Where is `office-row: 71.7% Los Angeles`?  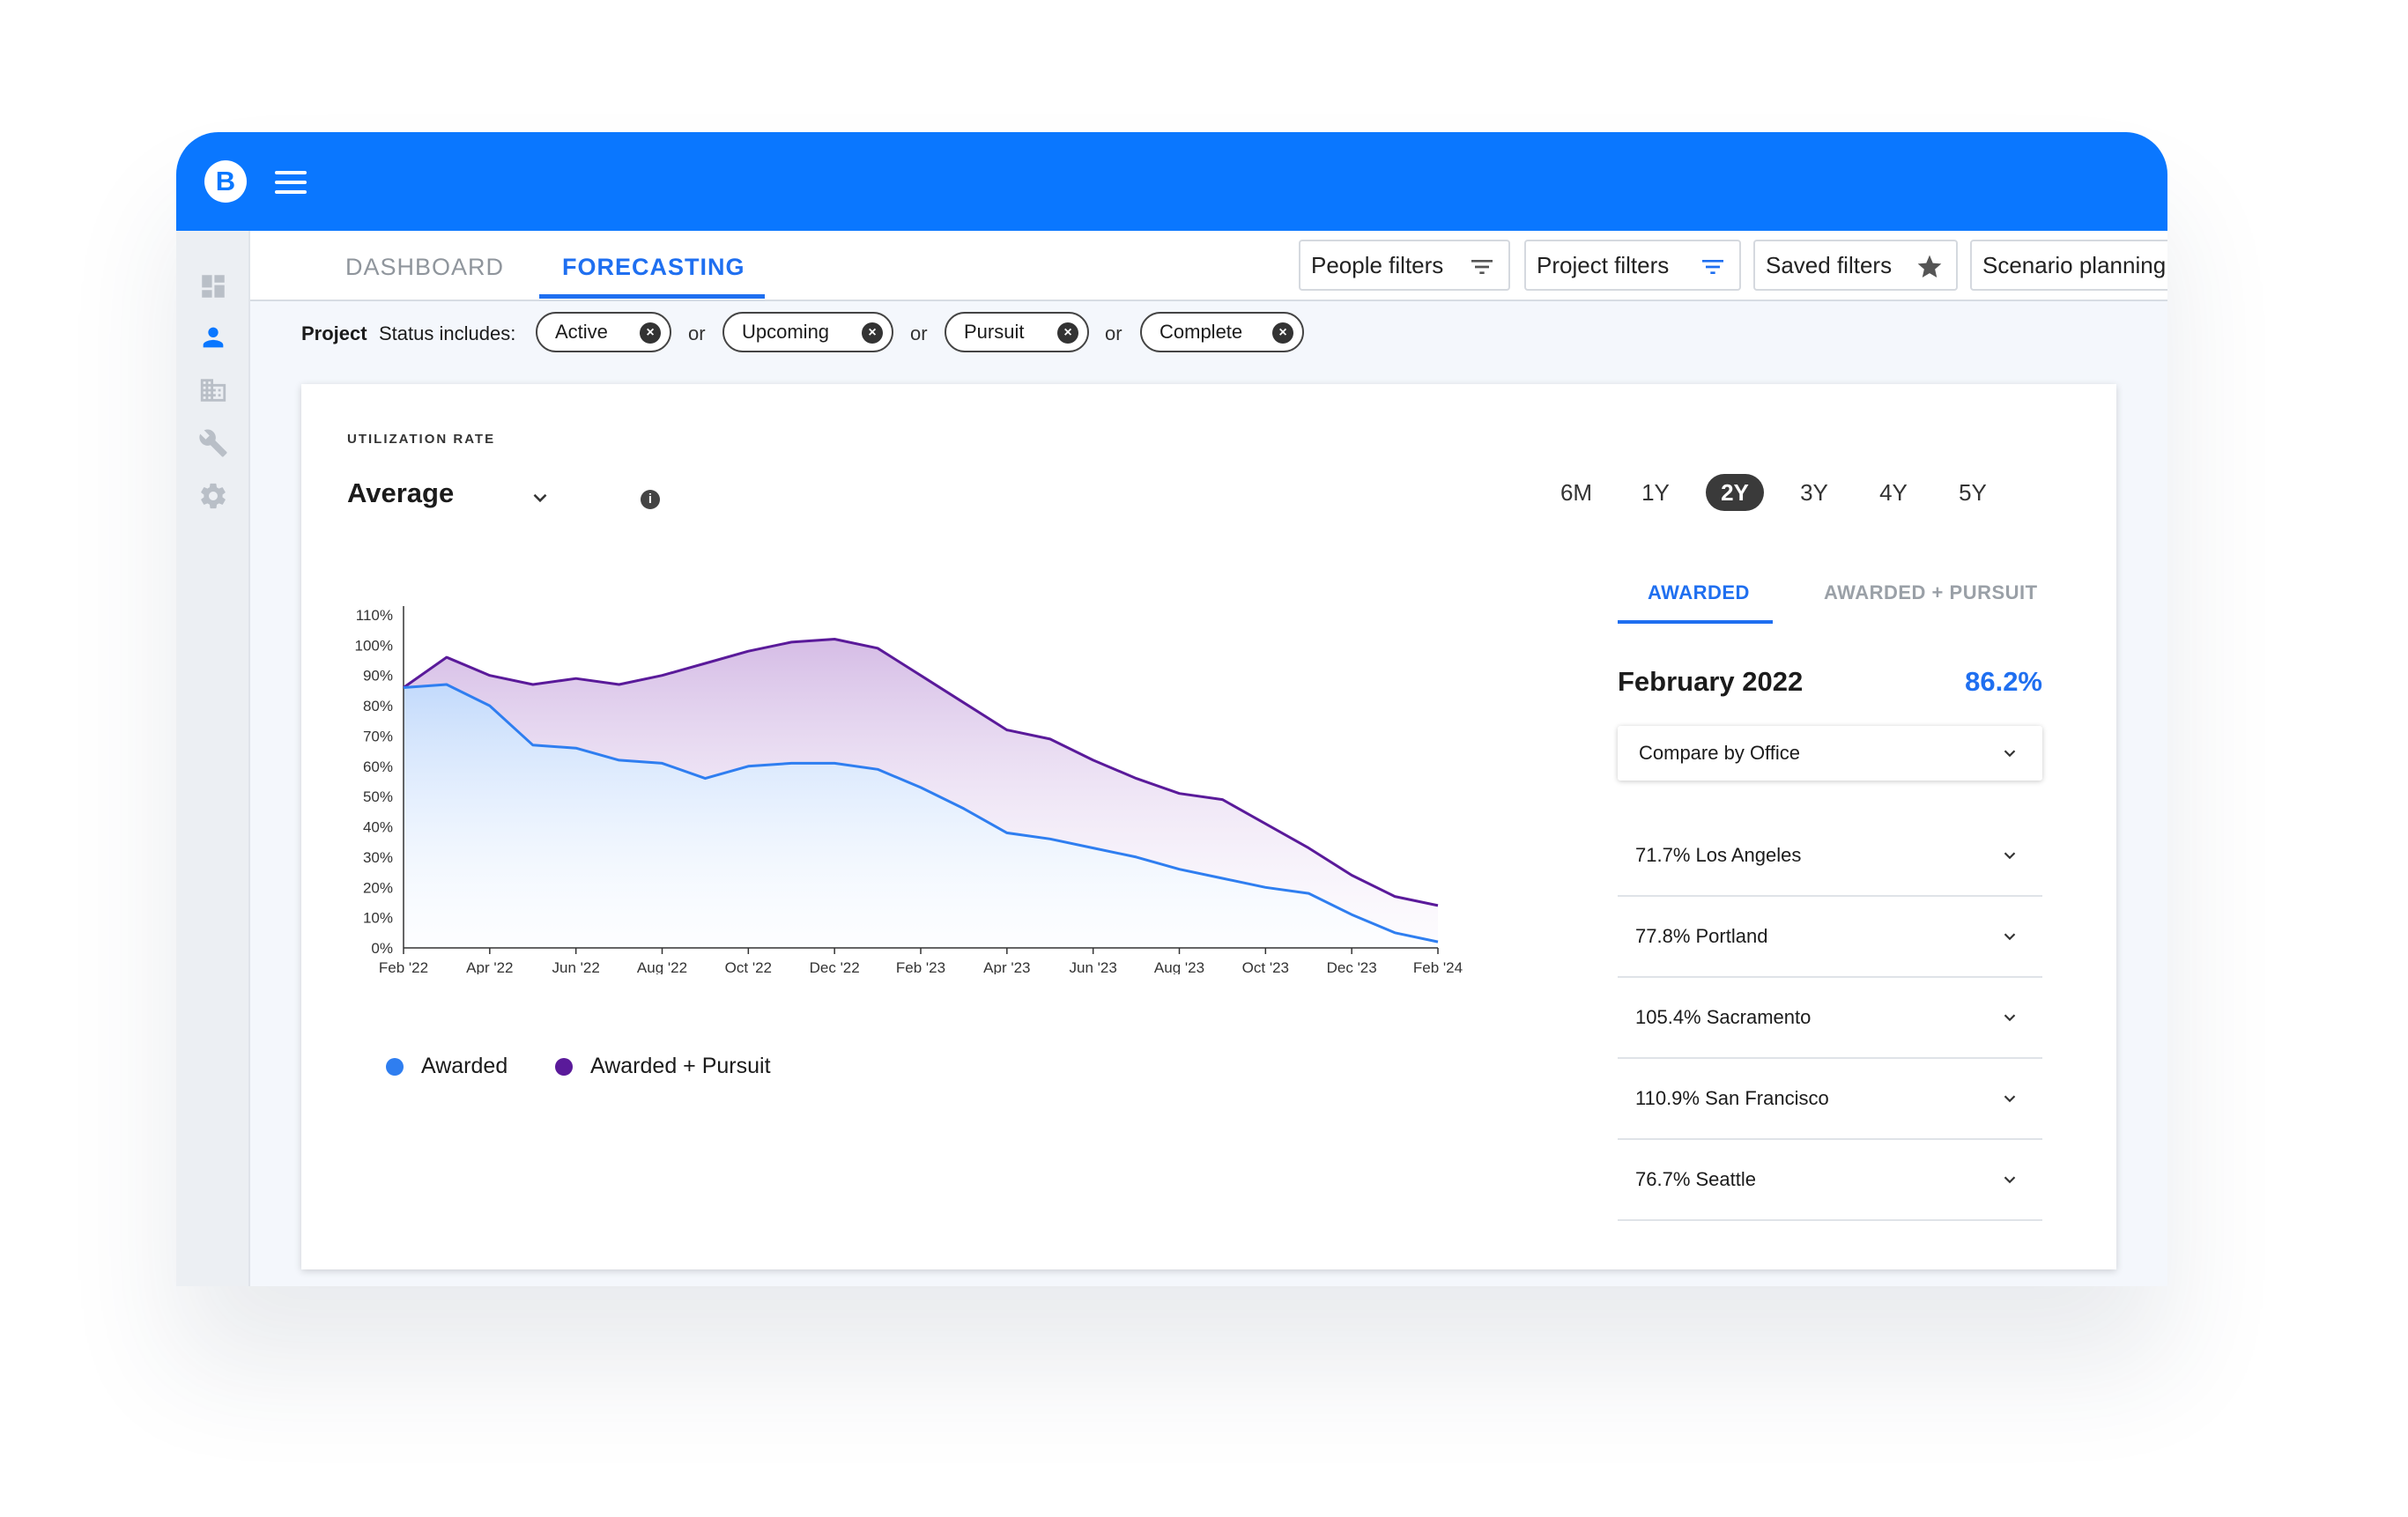
office-row: 71.7% Los Angeles is located at coordinates (1830, 856).